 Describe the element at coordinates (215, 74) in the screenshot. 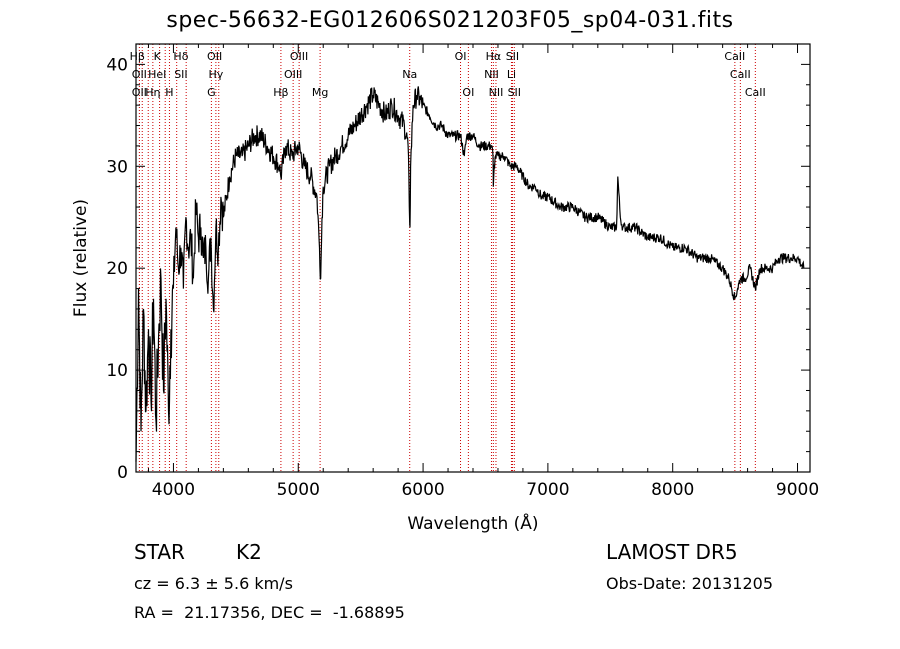

I see `line-label: Hγ` at that location.